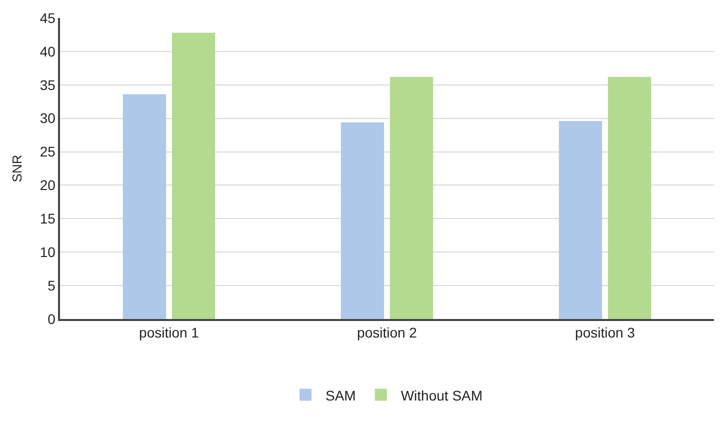 The height and width of the screenshot is (421, 724). What do you see at coordinates (169, 332) in the screenshot?
I see `x-tick-label: position 1` at bounding box center [169, 332].